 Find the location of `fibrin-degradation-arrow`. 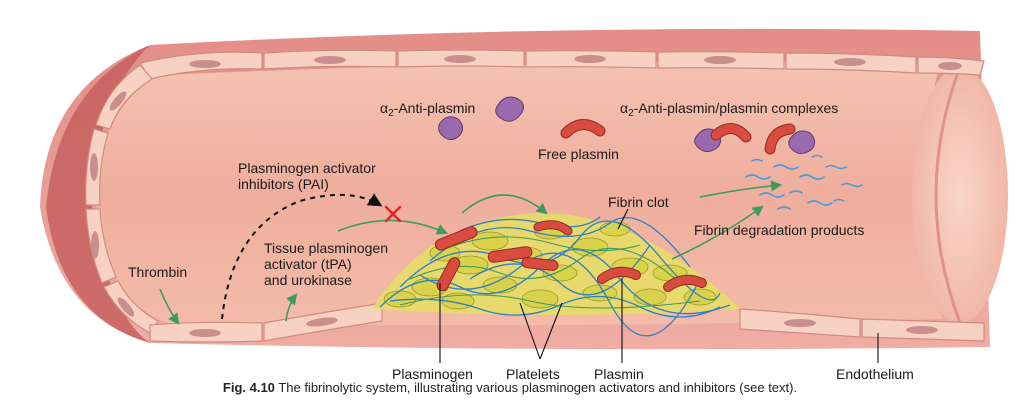

fibrin-degradation-arrow is located at coordinates (717, 232).